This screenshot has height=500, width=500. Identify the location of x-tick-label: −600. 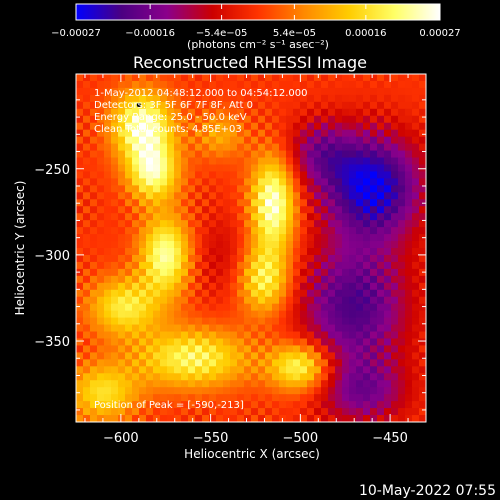
(121, 438).